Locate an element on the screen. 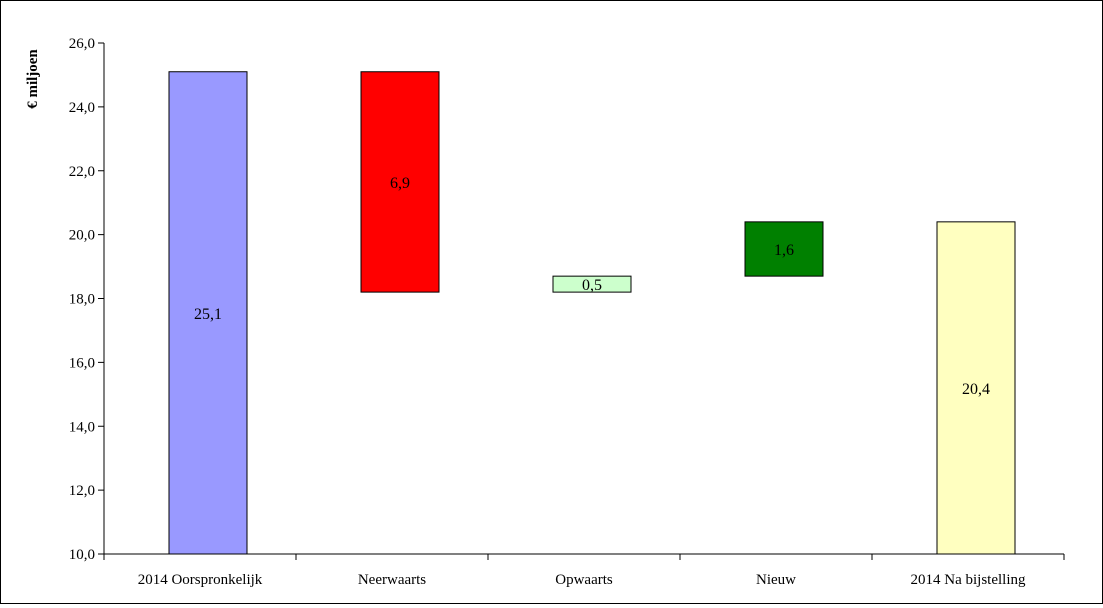 This screenshot has width=1103, height=608. y-axis-label: € miljoen is located at coordinates (33, 79).